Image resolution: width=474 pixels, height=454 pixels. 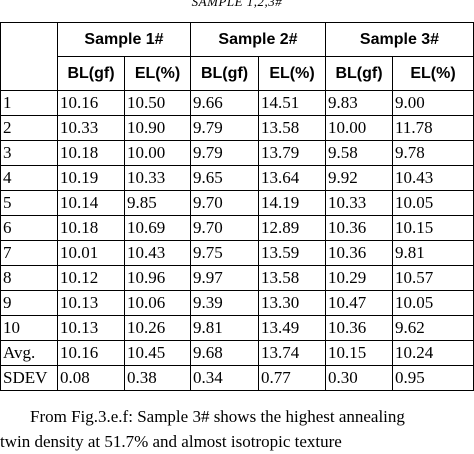 What do you see at coordinates (91, 203) in the screenshot?
I see `cell: 10.14` at bounding box center [91, 203].